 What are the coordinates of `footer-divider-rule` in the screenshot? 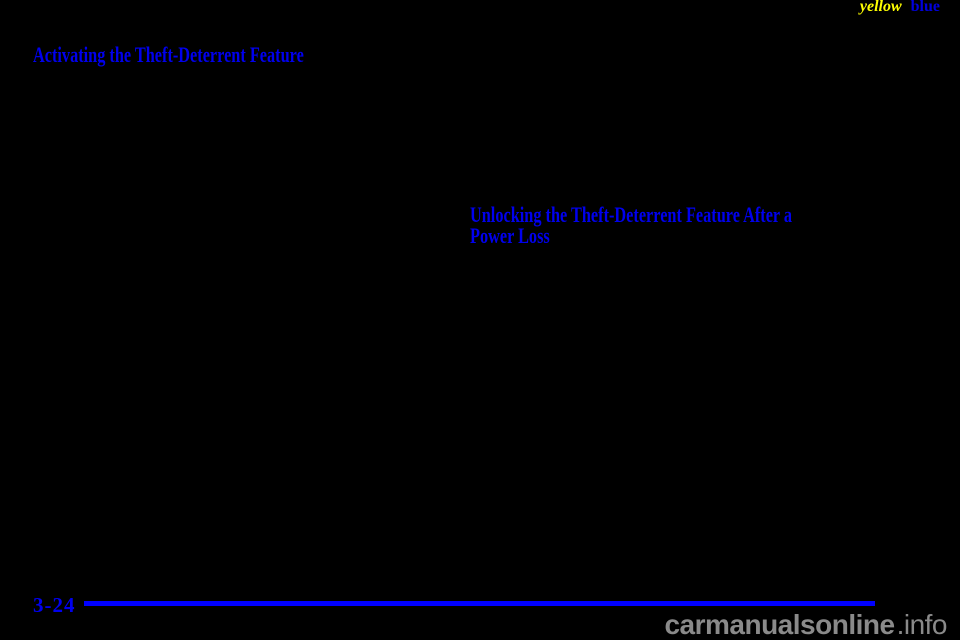 It's located at (479, 603).